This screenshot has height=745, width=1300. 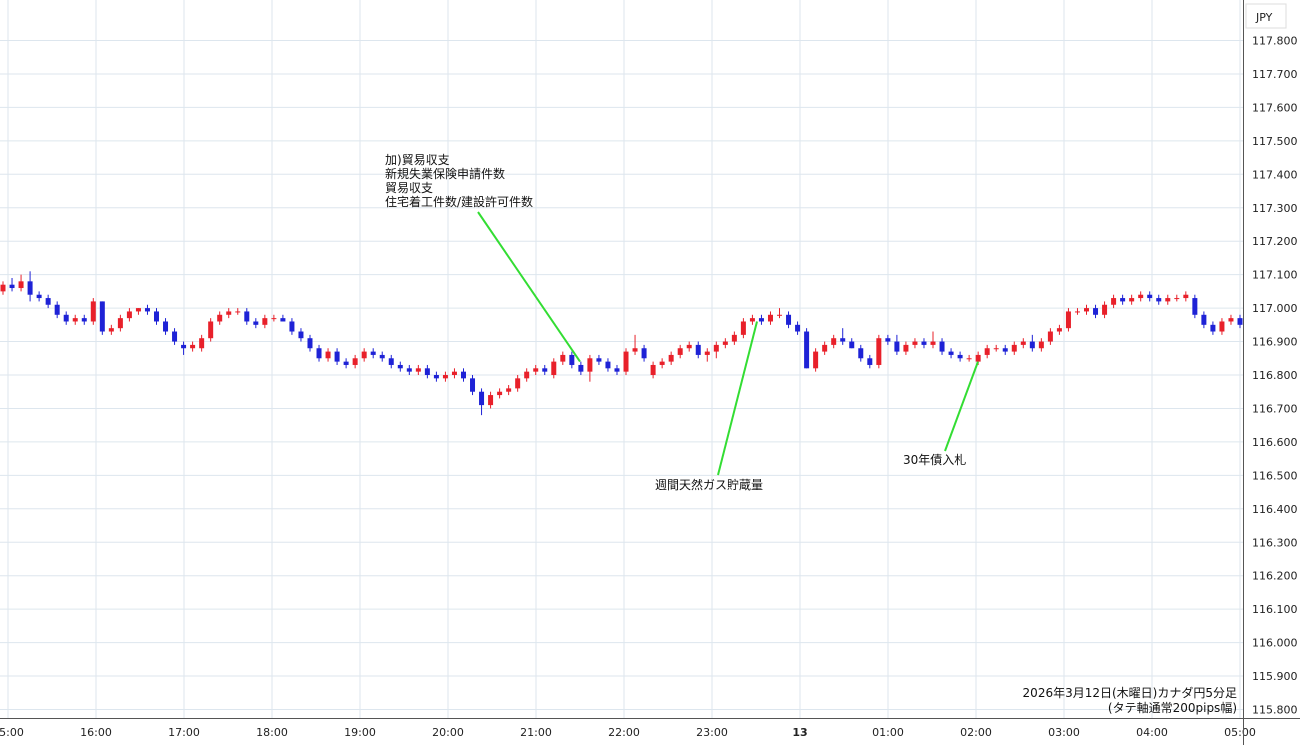 What do you see at coordinates (934, 459) in the screenshot?
I see `annotation-text: 30年債入札` at bounding box center [934, 459].